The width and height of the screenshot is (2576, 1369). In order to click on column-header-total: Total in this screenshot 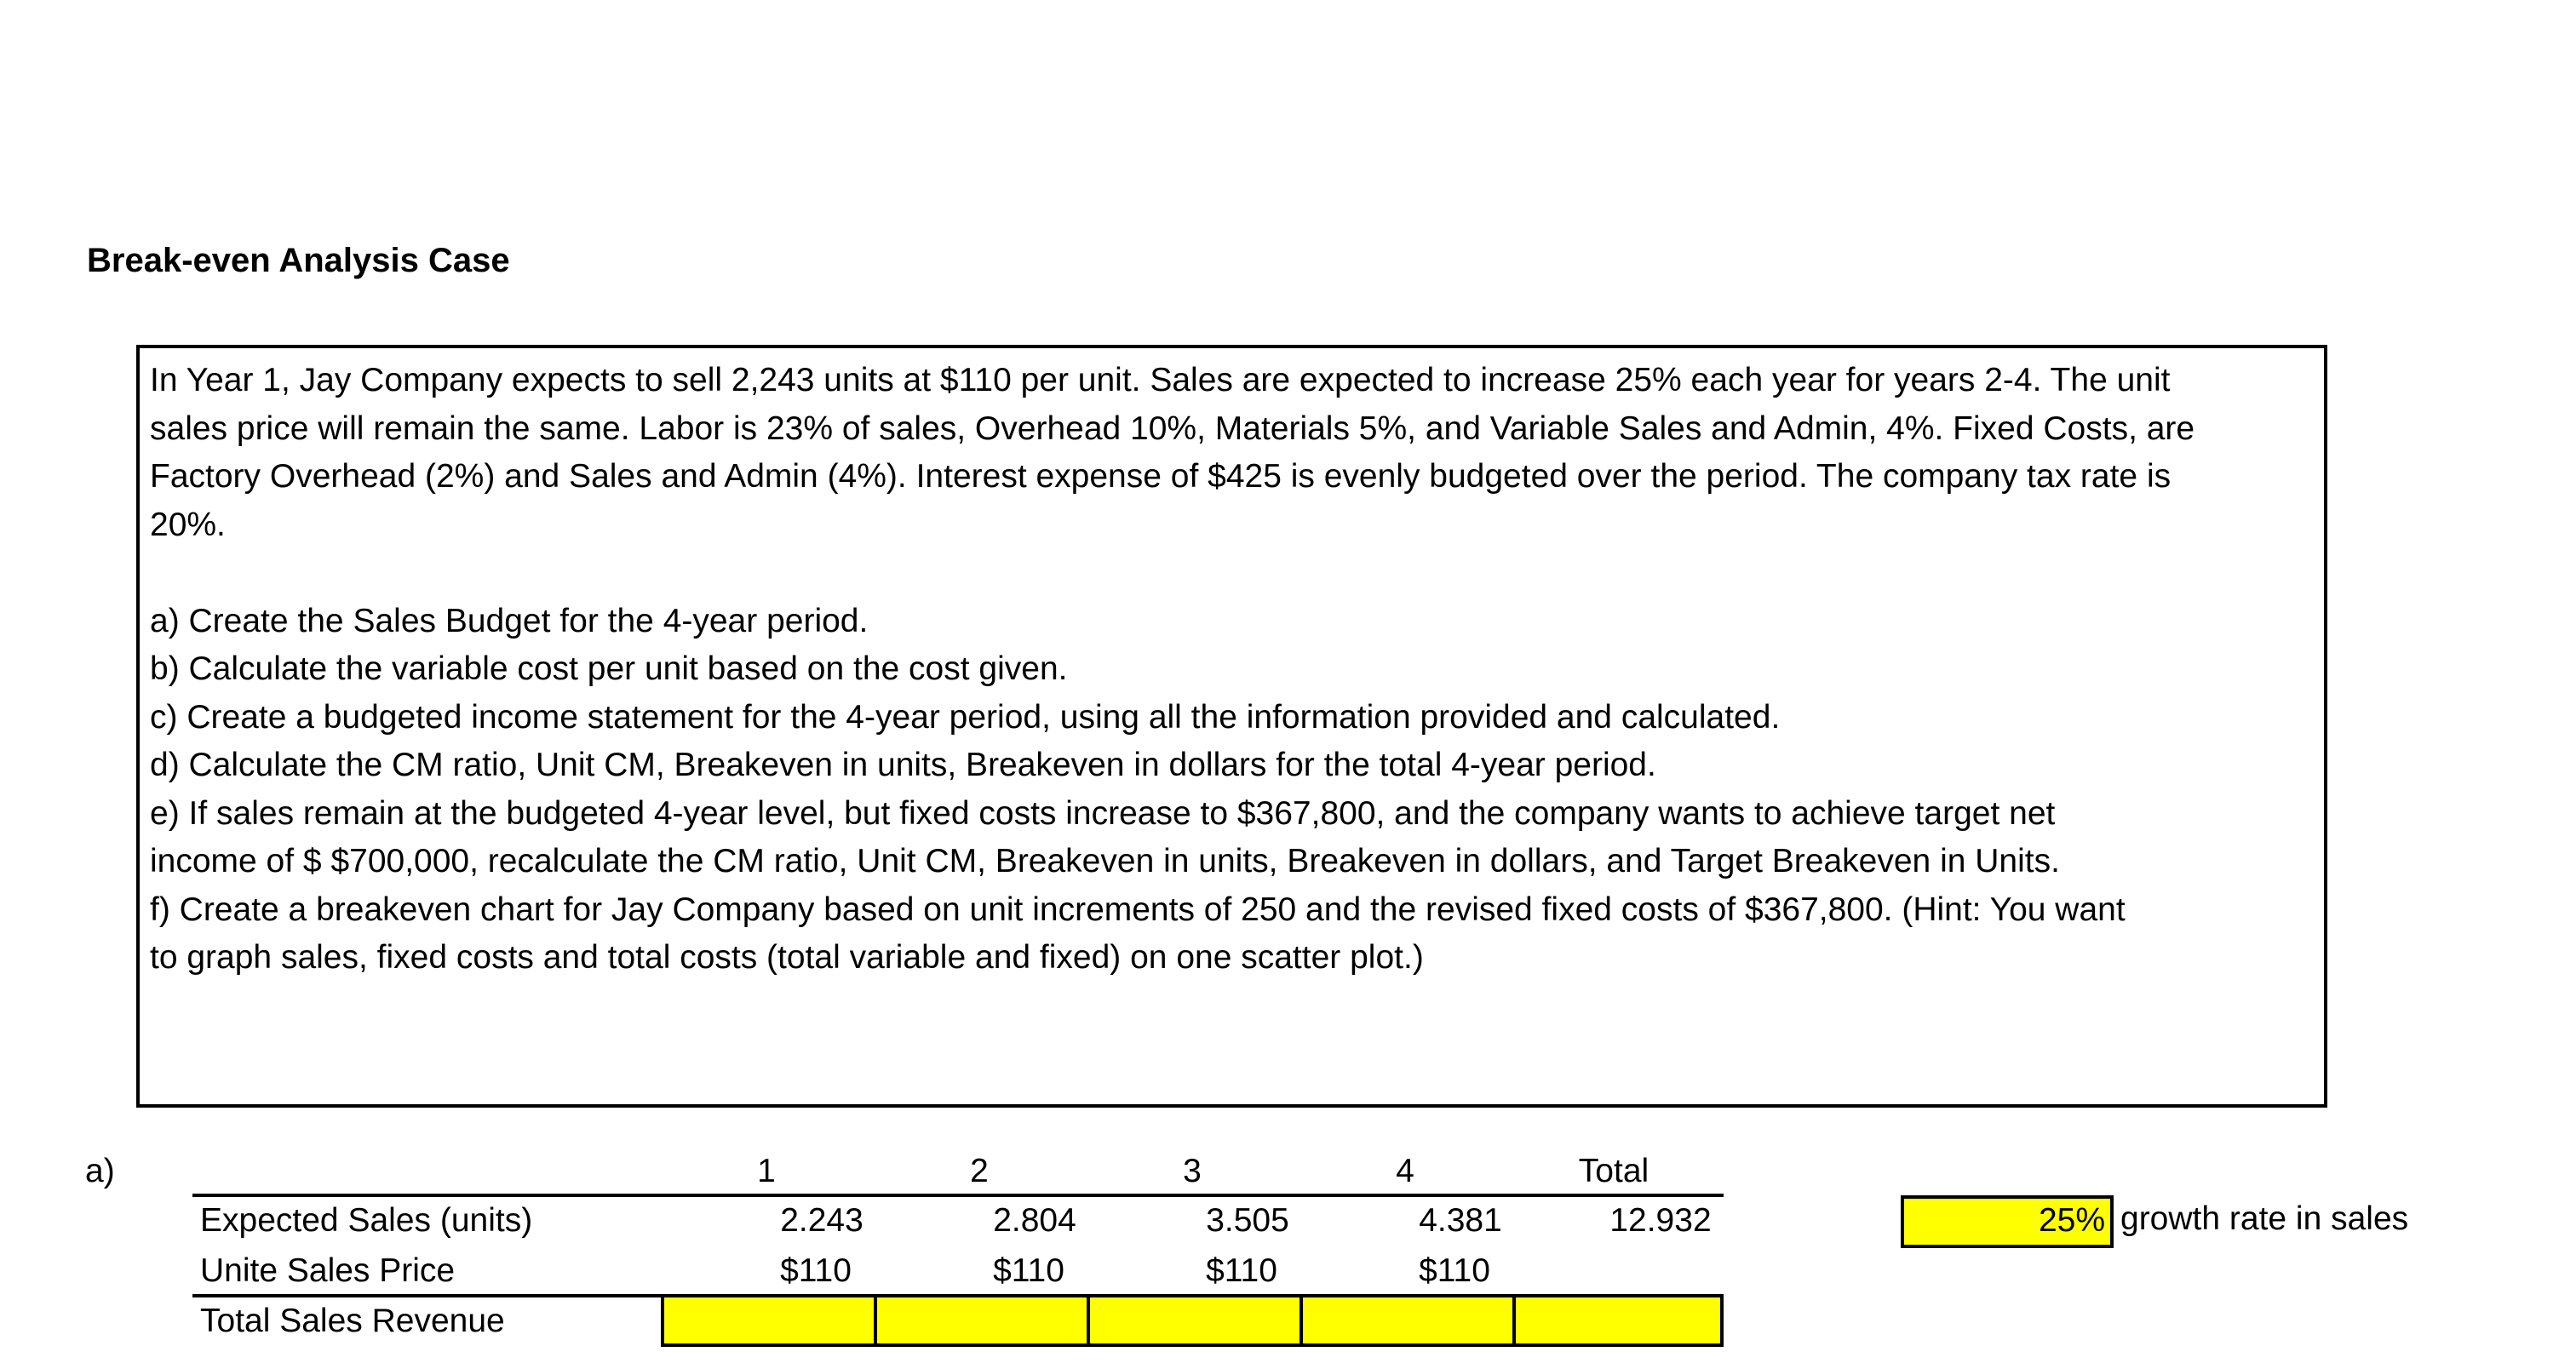, I will do `click(1613, 1171)`.